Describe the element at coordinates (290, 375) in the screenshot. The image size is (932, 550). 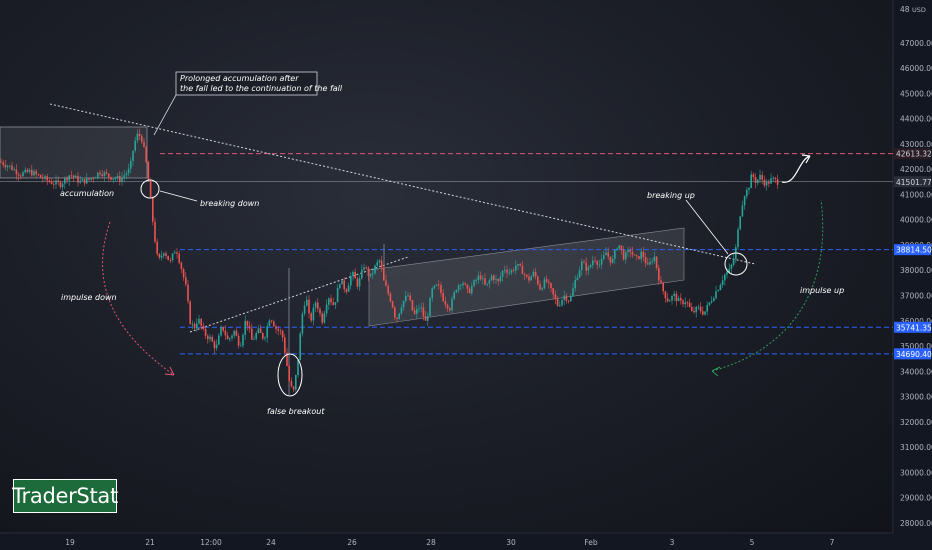
I see `false-breakout-ellipse` at that location.